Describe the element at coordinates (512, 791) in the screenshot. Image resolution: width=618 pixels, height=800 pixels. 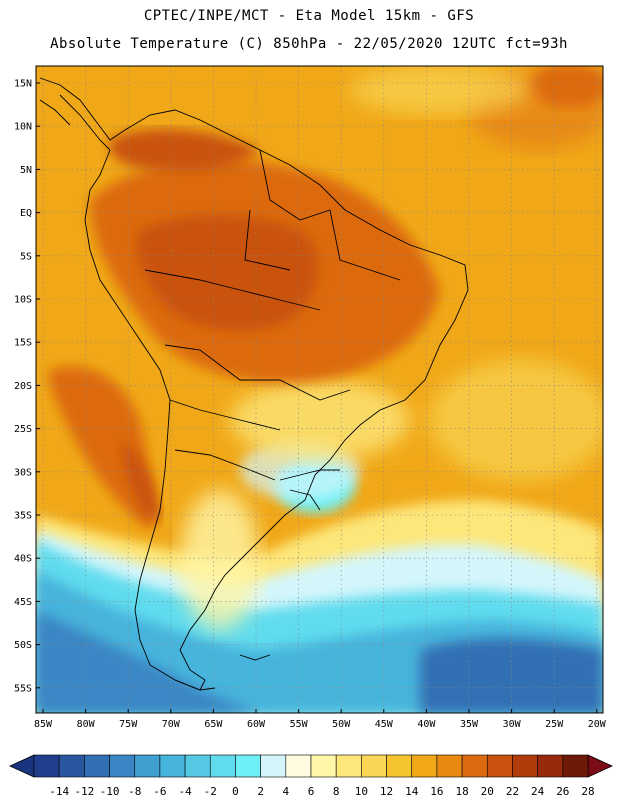
I see `colorbar-label: 22` at that location.